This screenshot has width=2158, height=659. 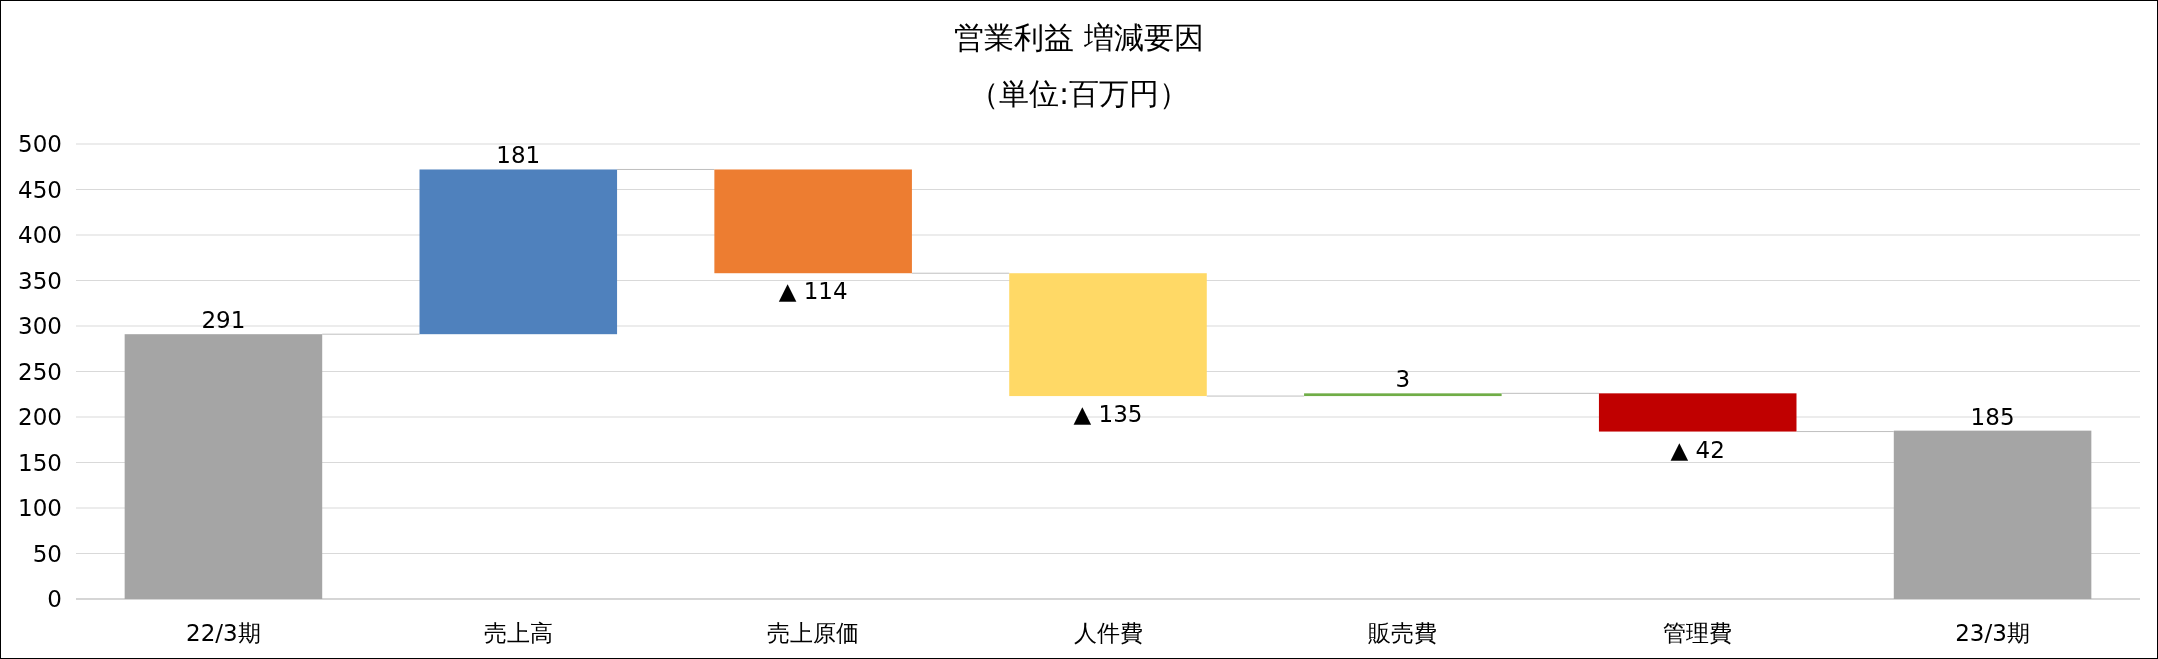 What do you see at coordinates (1079, 37) in the screenshot?
I see `chart-title: 営業利益 増減要因` at bounding box center [1079, 37].